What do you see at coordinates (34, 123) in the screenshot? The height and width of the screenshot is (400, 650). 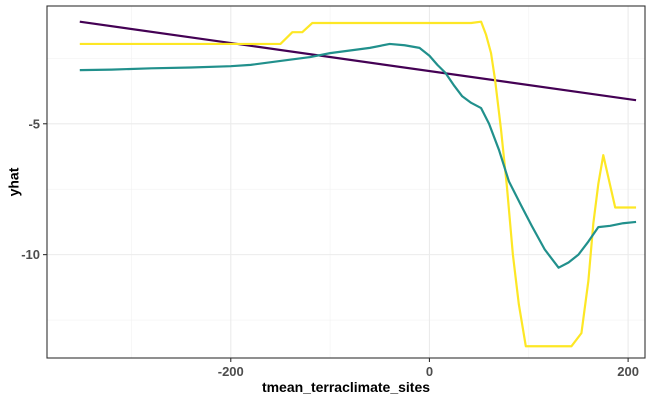 I see `y-tick-label: -5` at bounding box center [34, 123].